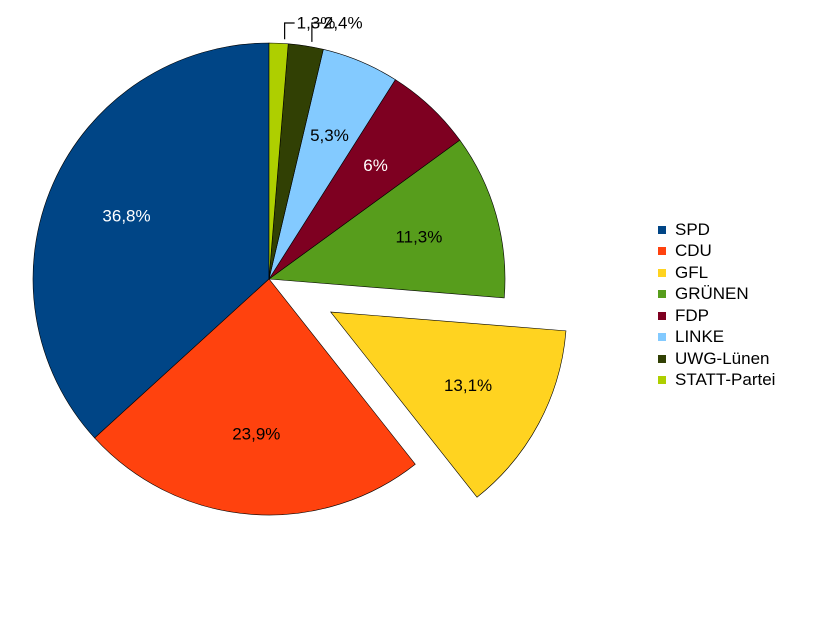 This screenshot has height=618, width=813. Describe the element at coordinates (375, 165) in the screenshot. I see `data-label-fdp: 6%` at that location.